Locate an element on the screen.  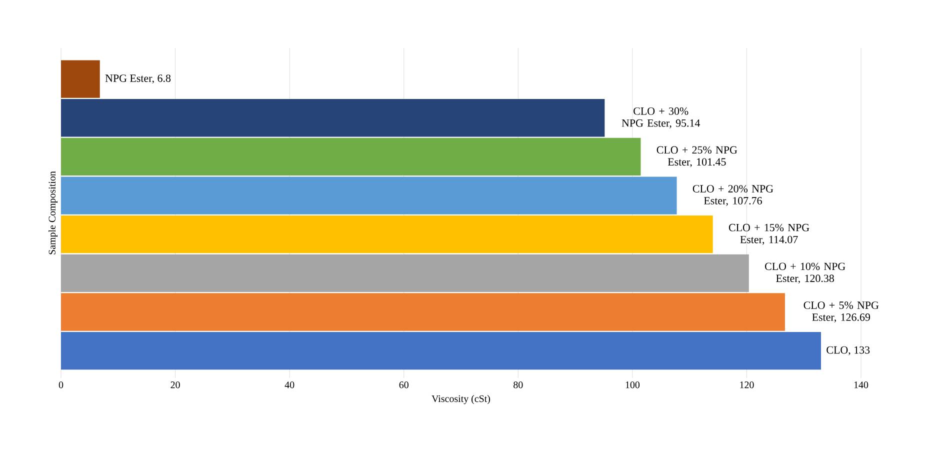
x-tick-label: 0 is located at coordinates (61, 385).